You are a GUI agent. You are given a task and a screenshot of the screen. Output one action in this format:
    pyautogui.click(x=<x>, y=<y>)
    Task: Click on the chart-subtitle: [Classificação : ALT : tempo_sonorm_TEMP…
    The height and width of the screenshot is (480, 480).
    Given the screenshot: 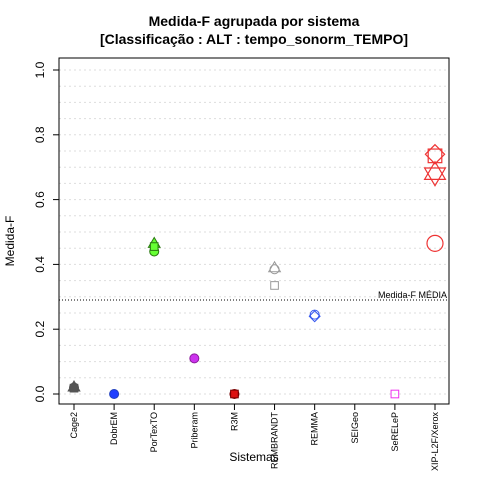 What is the action you would take?
    pyautogui.click(x=254, y=39)
    